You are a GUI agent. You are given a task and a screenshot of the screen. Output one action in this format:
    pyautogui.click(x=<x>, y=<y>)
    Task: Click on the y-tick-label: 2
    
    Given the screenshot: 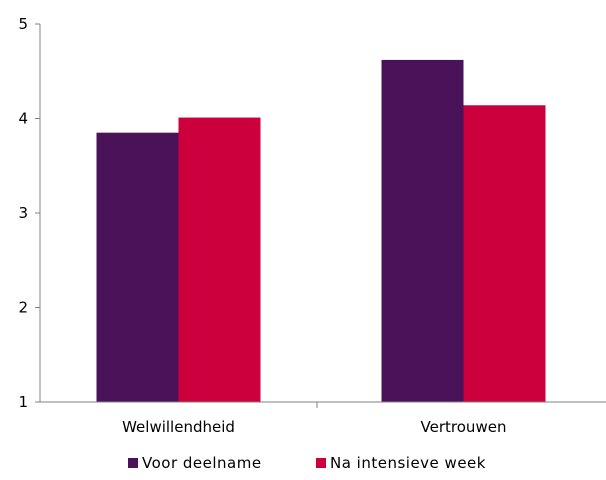 What is the action you would take?
    pyautogui.click(x=23, y=308)
    